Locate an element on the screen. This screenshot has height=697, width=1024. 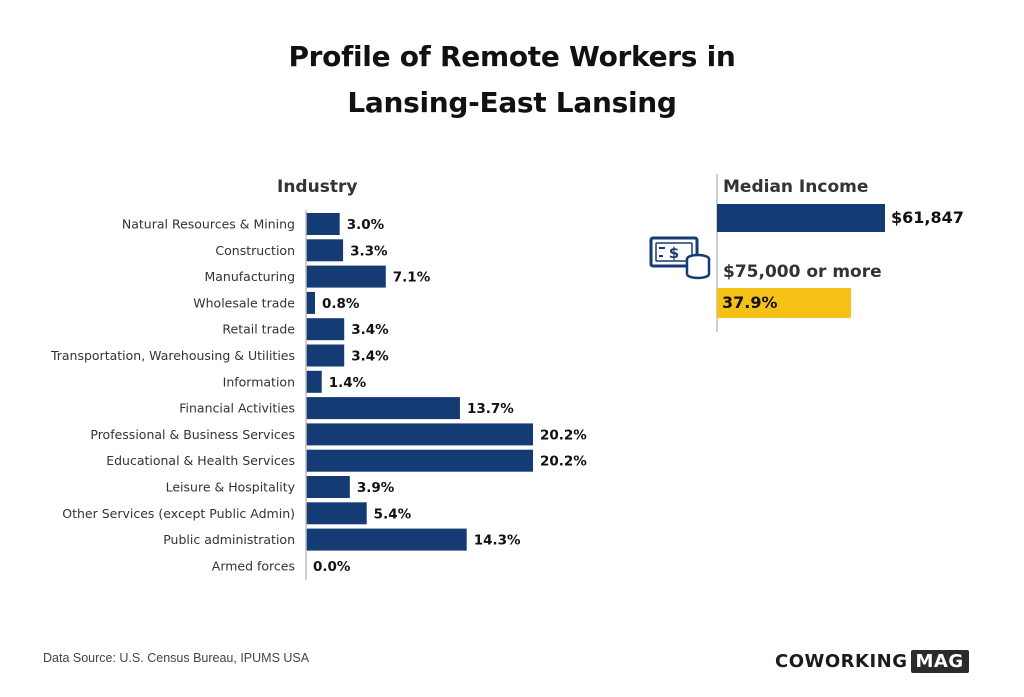
category-label: Information is located at coordinates (259, 381).